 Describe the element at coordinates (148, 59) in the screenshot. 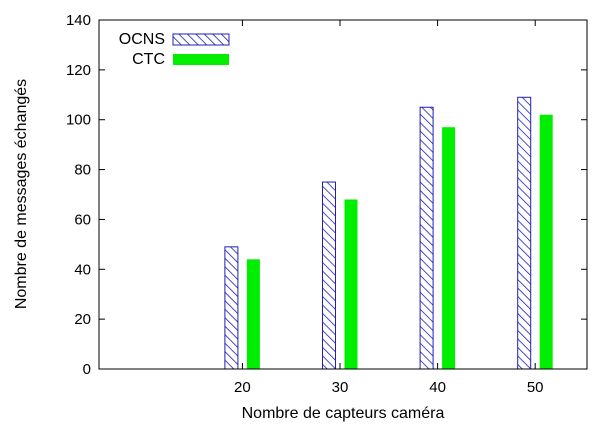

I see `legend-label-ctc: CTC` at that location.